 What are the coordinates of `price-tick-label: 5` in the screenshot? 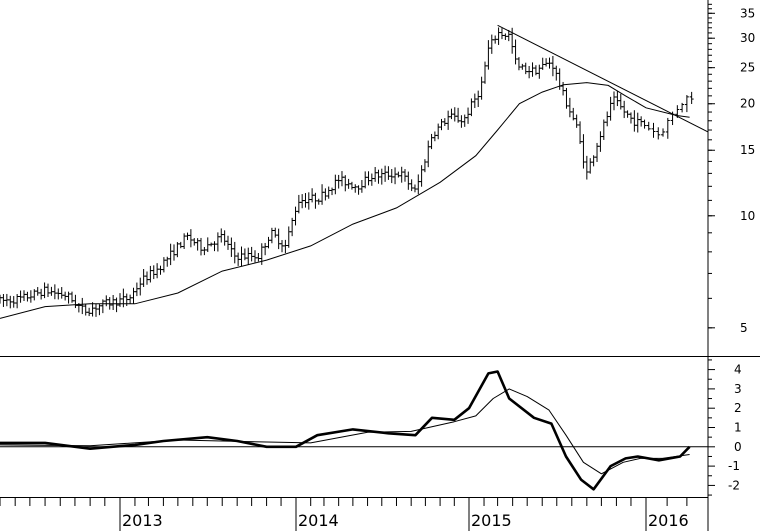 It's located at (744, 328).